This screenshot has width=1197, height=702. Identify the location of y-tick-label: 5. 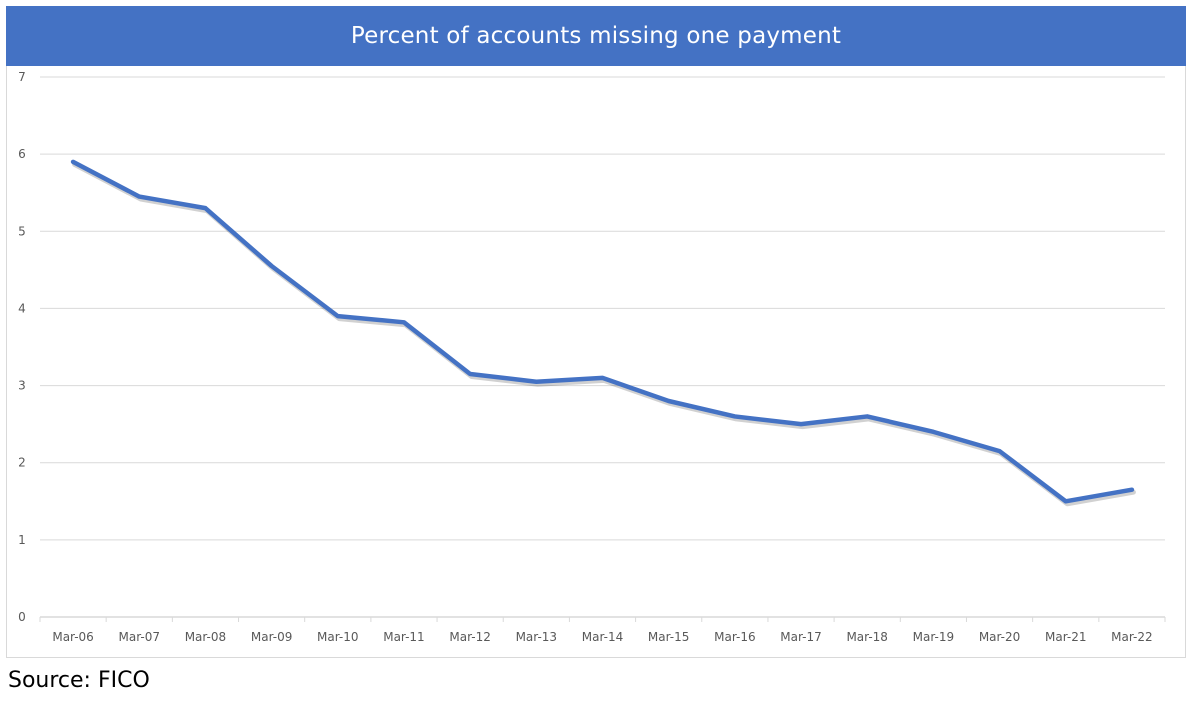
(22, 231).